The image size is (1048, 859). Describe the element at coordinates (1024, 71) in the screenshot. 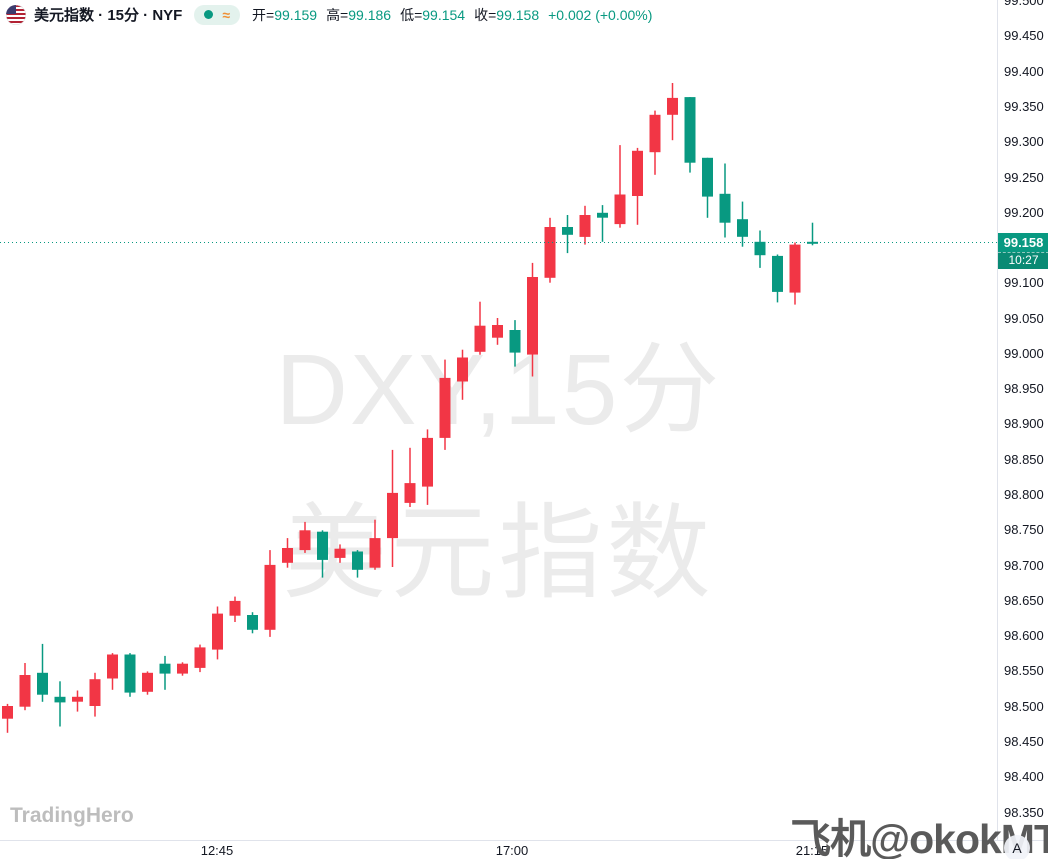

I see `price-tick-label: 99.400` at that location.